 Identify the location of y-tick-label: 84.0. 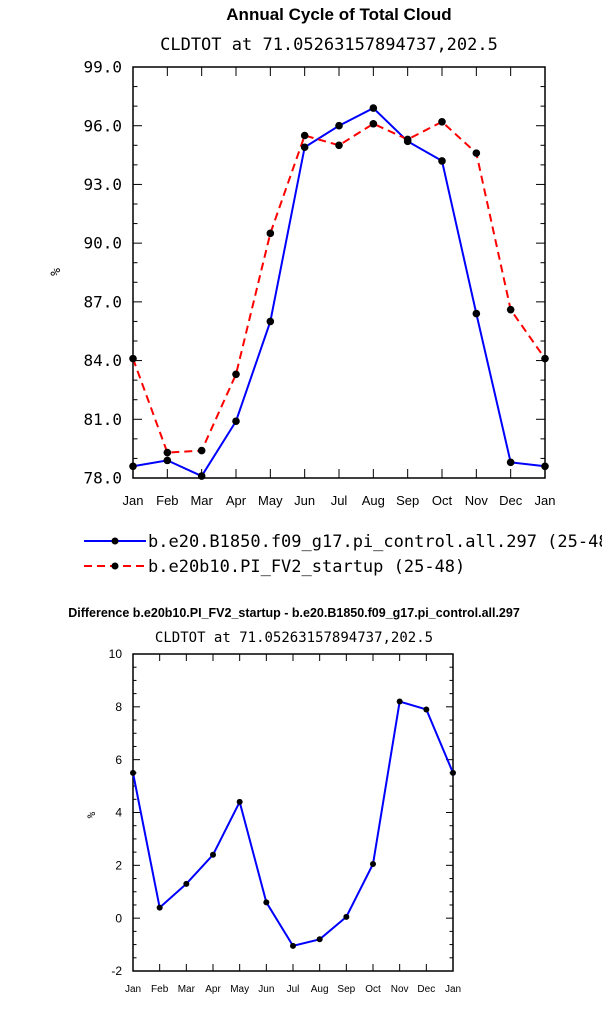
(102, 360).